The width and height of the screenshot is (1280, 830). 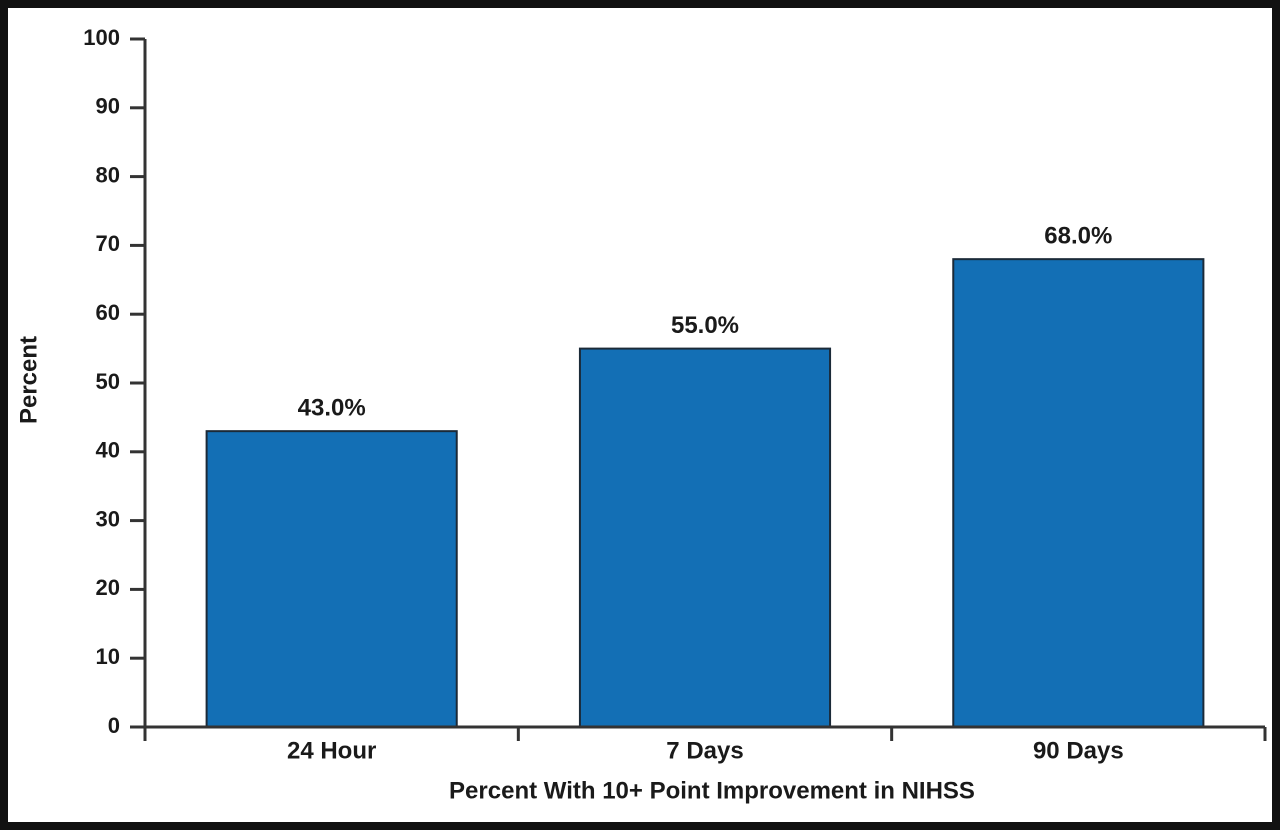 I want to click on x-tick-label: 24 Hour, so click(x=331, y=750).